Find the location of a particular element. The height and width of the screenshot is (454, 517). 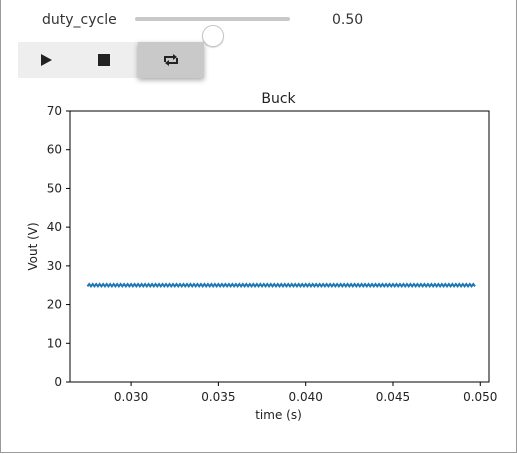

x-tick-label: 0.050 is located at coordinates (480, 397).